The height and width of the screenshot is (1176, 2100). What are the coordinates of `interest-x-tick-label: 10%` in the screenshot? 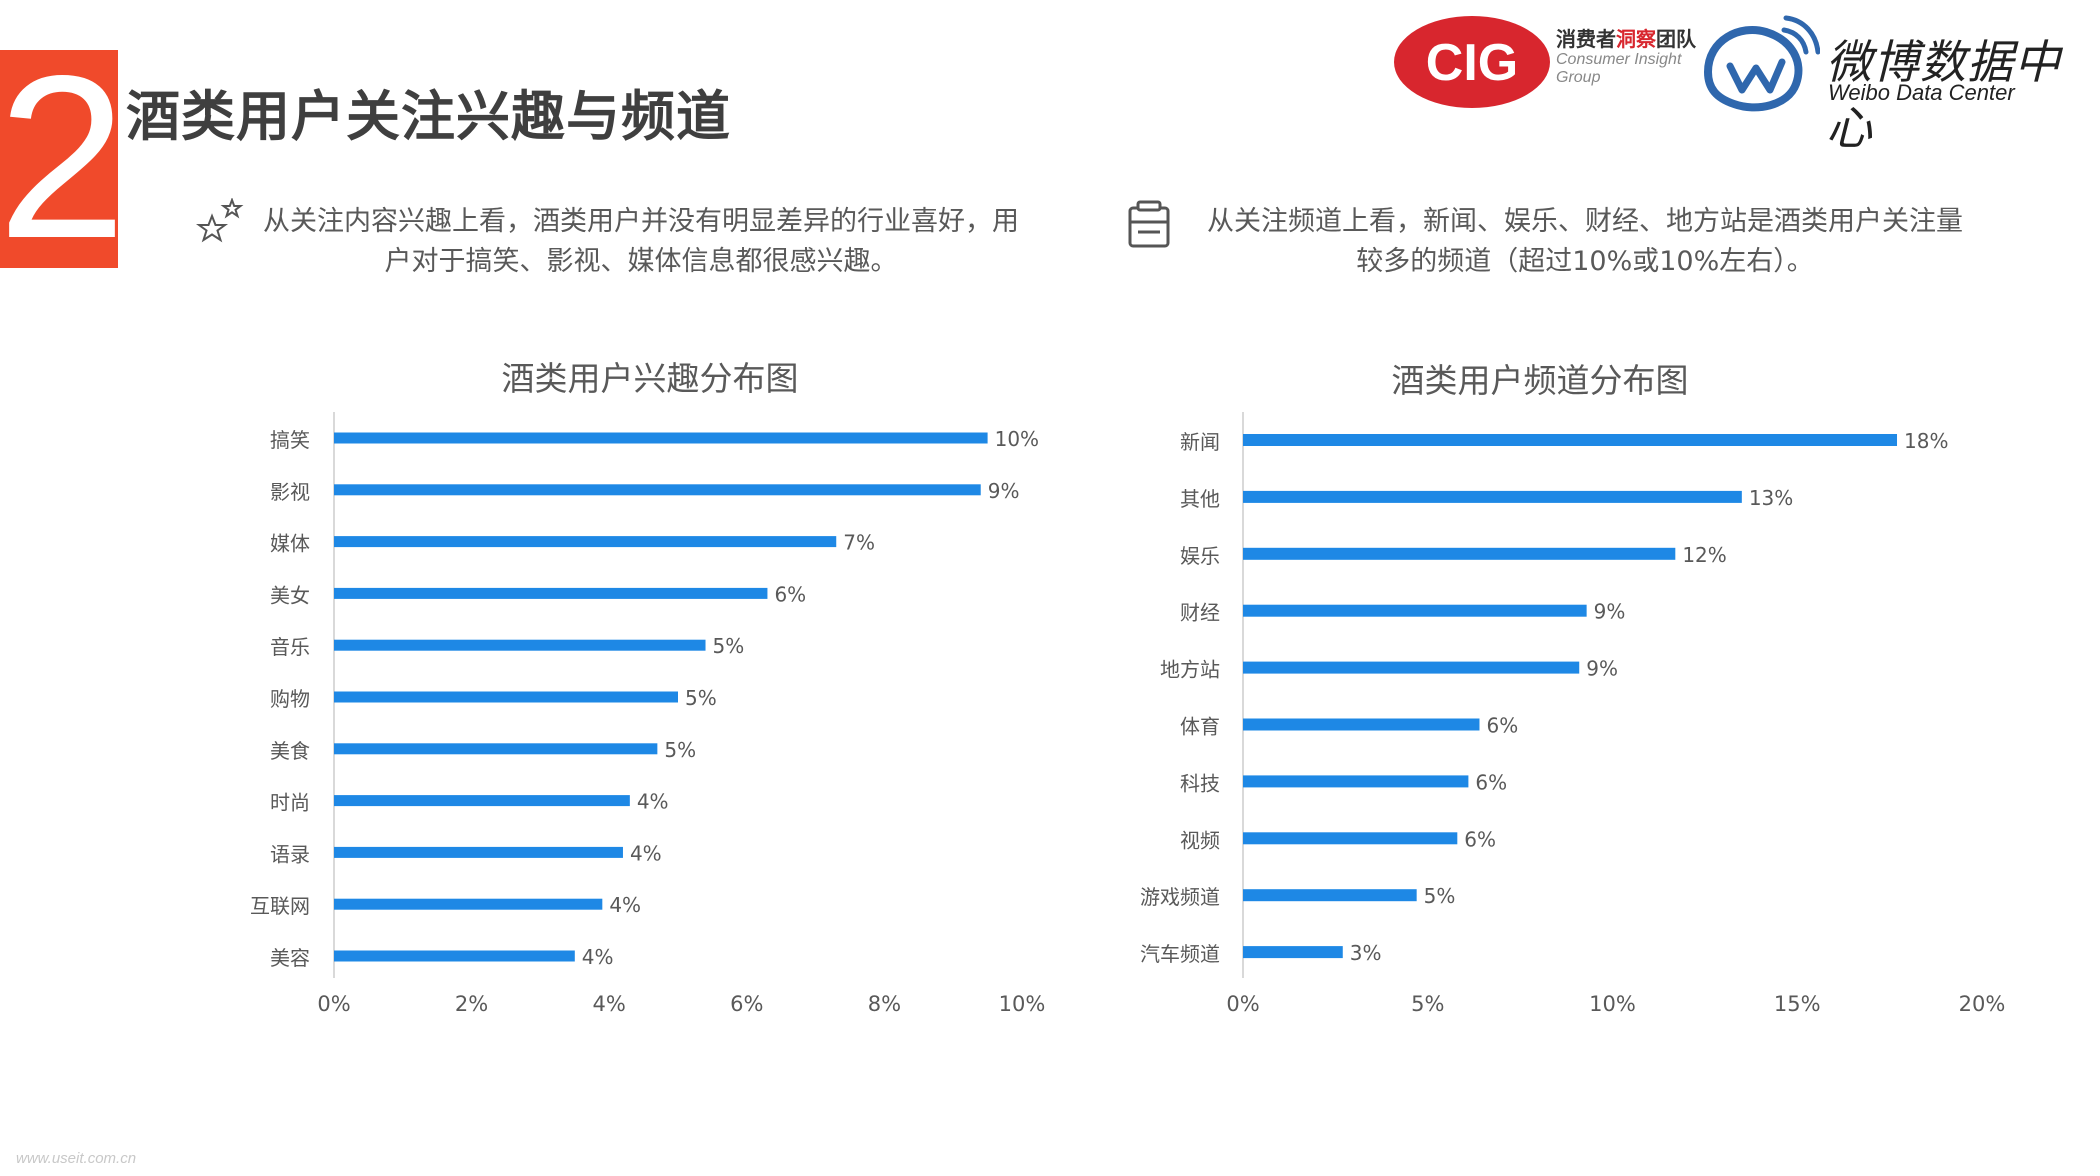 It's located at (1022, 1004).